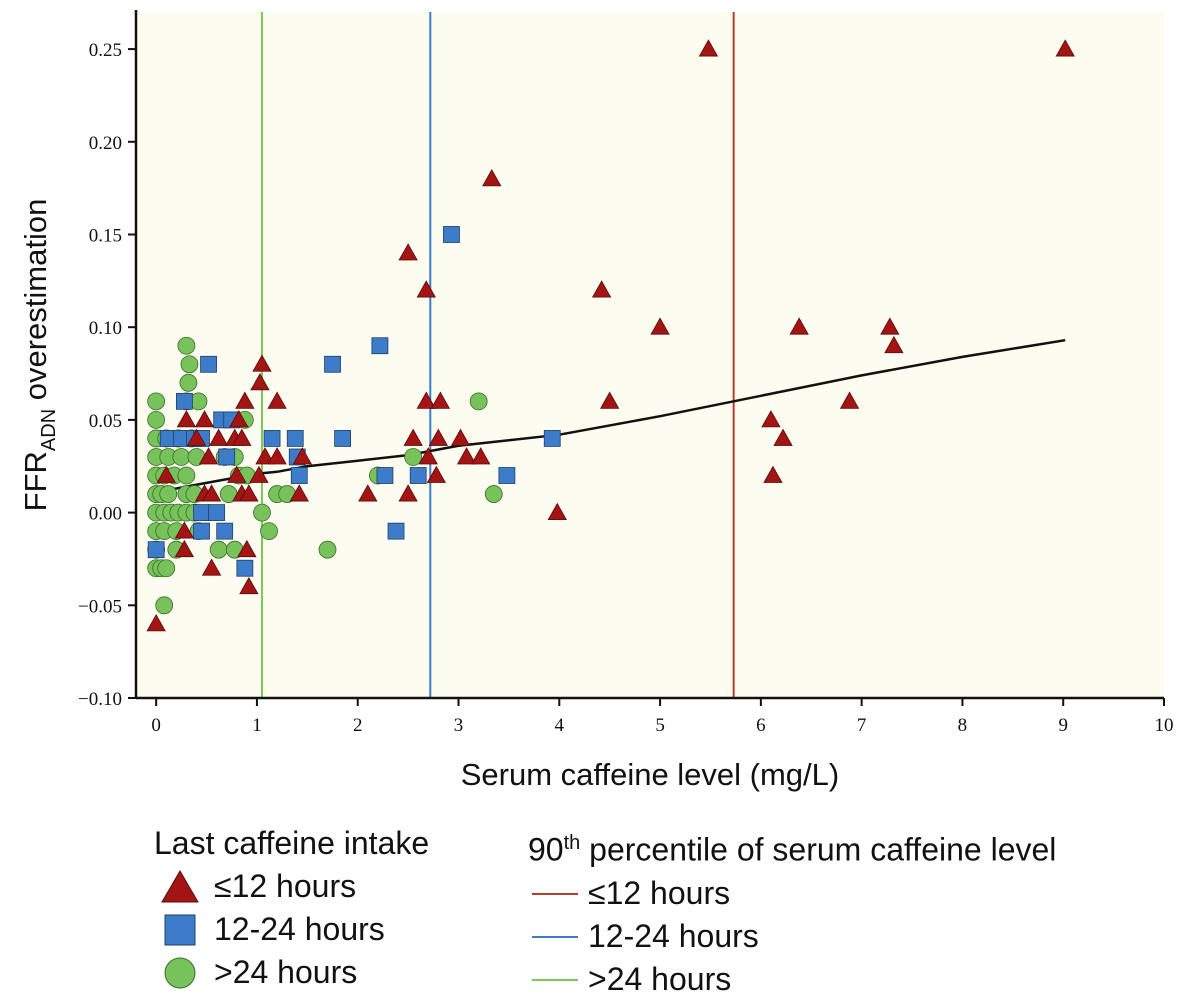 The image size is (1200, 1001). I want to click on y-axis-title-subscript: ADN, so click(49, 430).